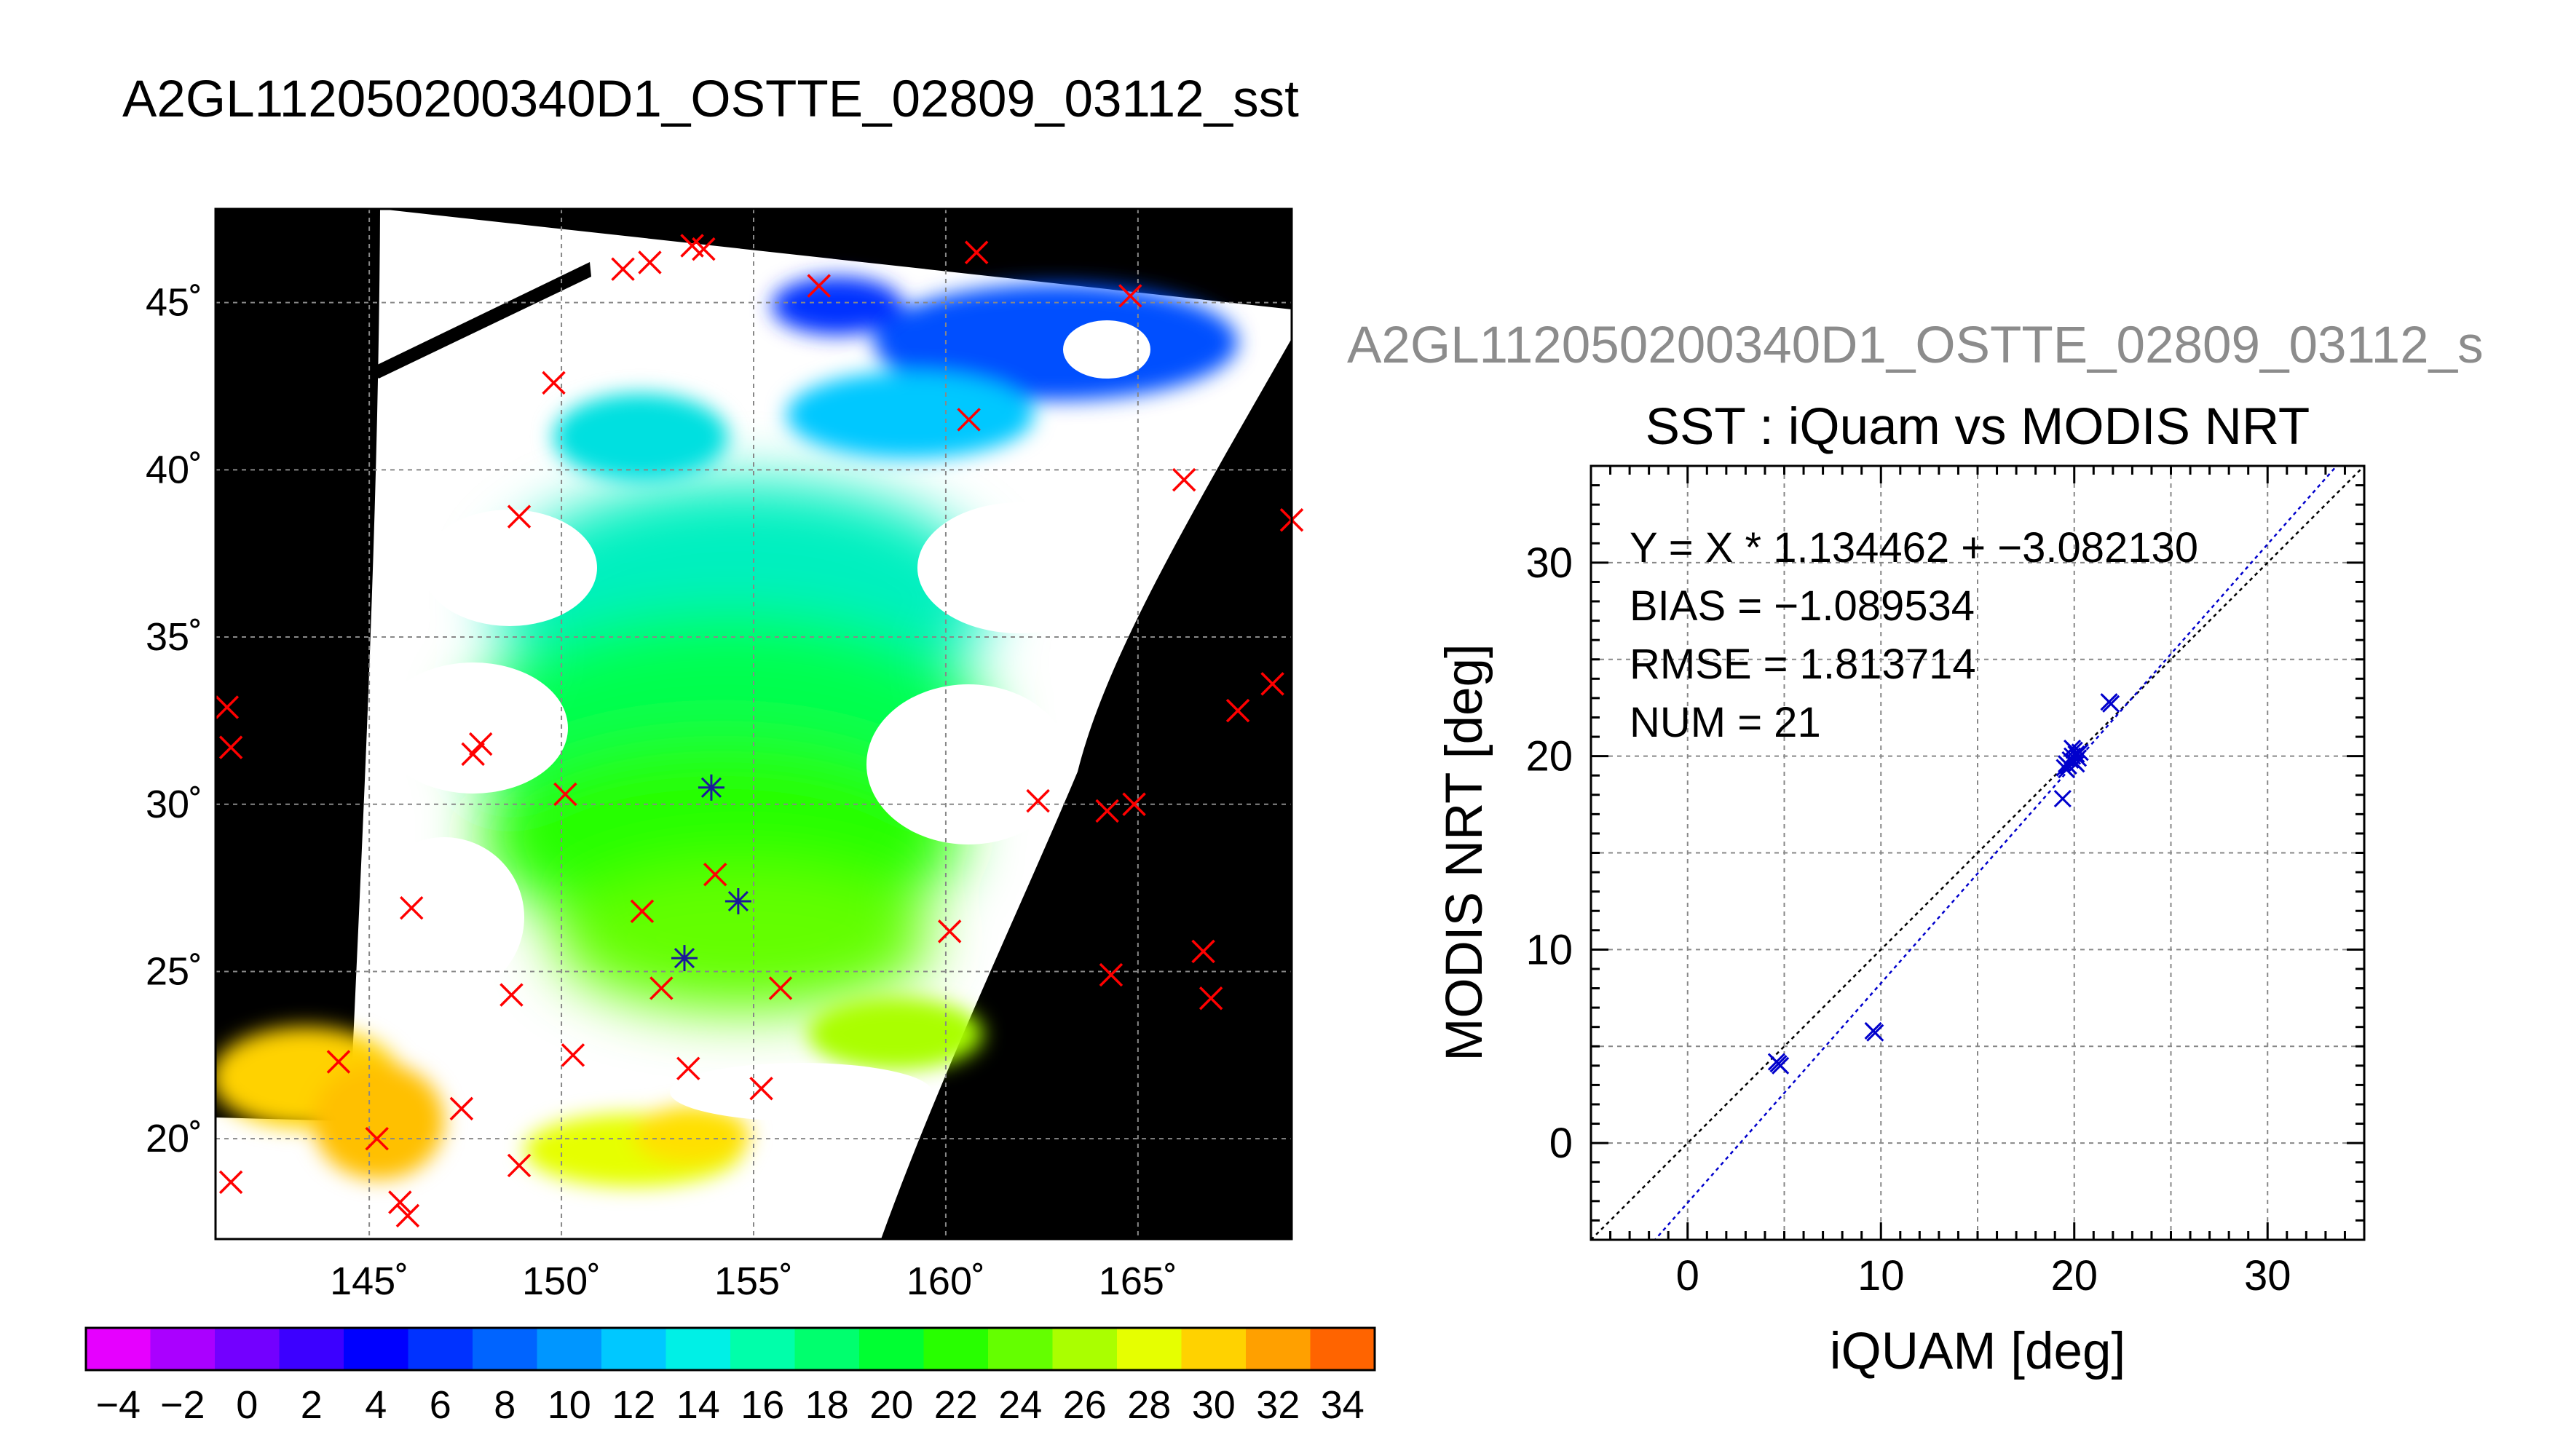  I want to click on colorbar-tick-label: 0, so click(247, 1405).